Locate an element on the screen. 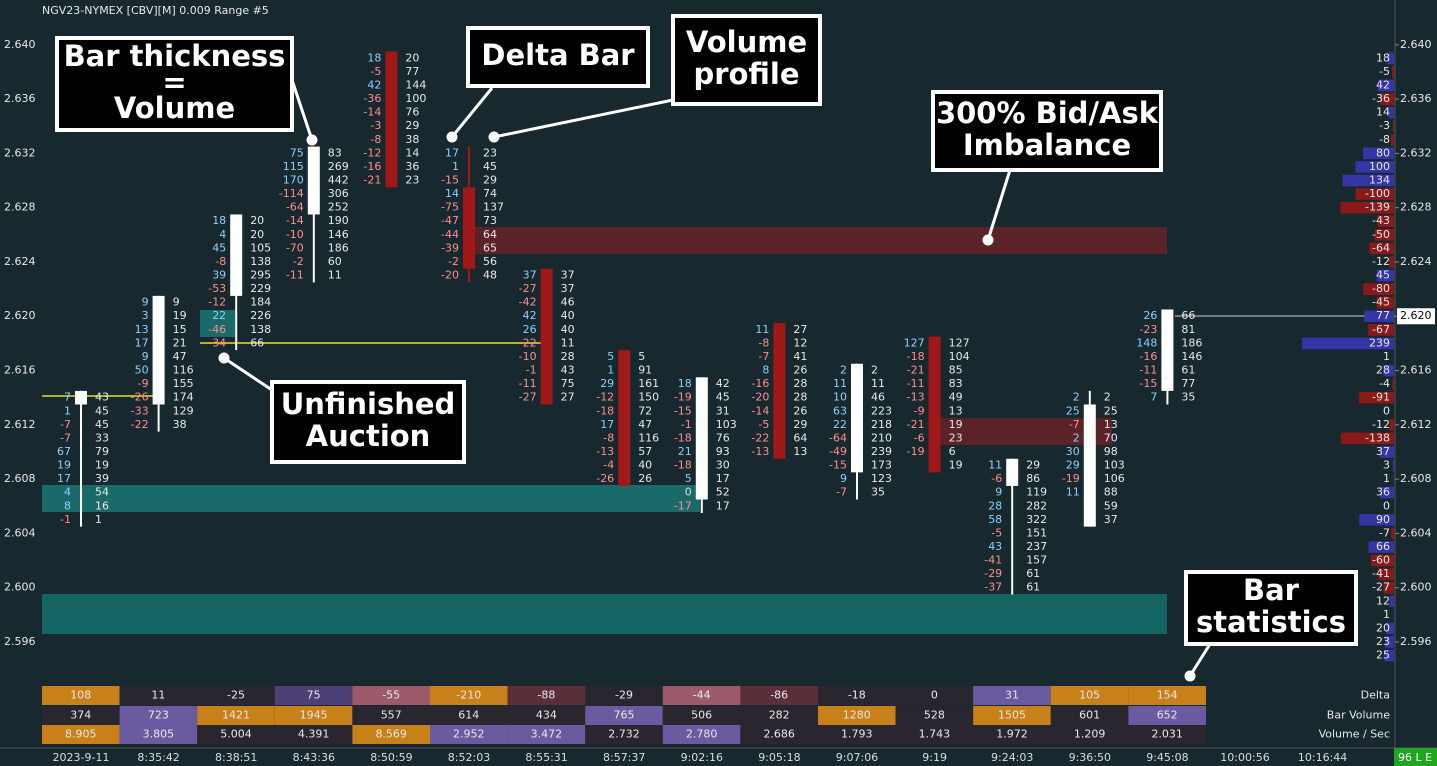 This screenshot has width=1437, height=766. delta-cell: 17 is located at coordinates (607, 424).